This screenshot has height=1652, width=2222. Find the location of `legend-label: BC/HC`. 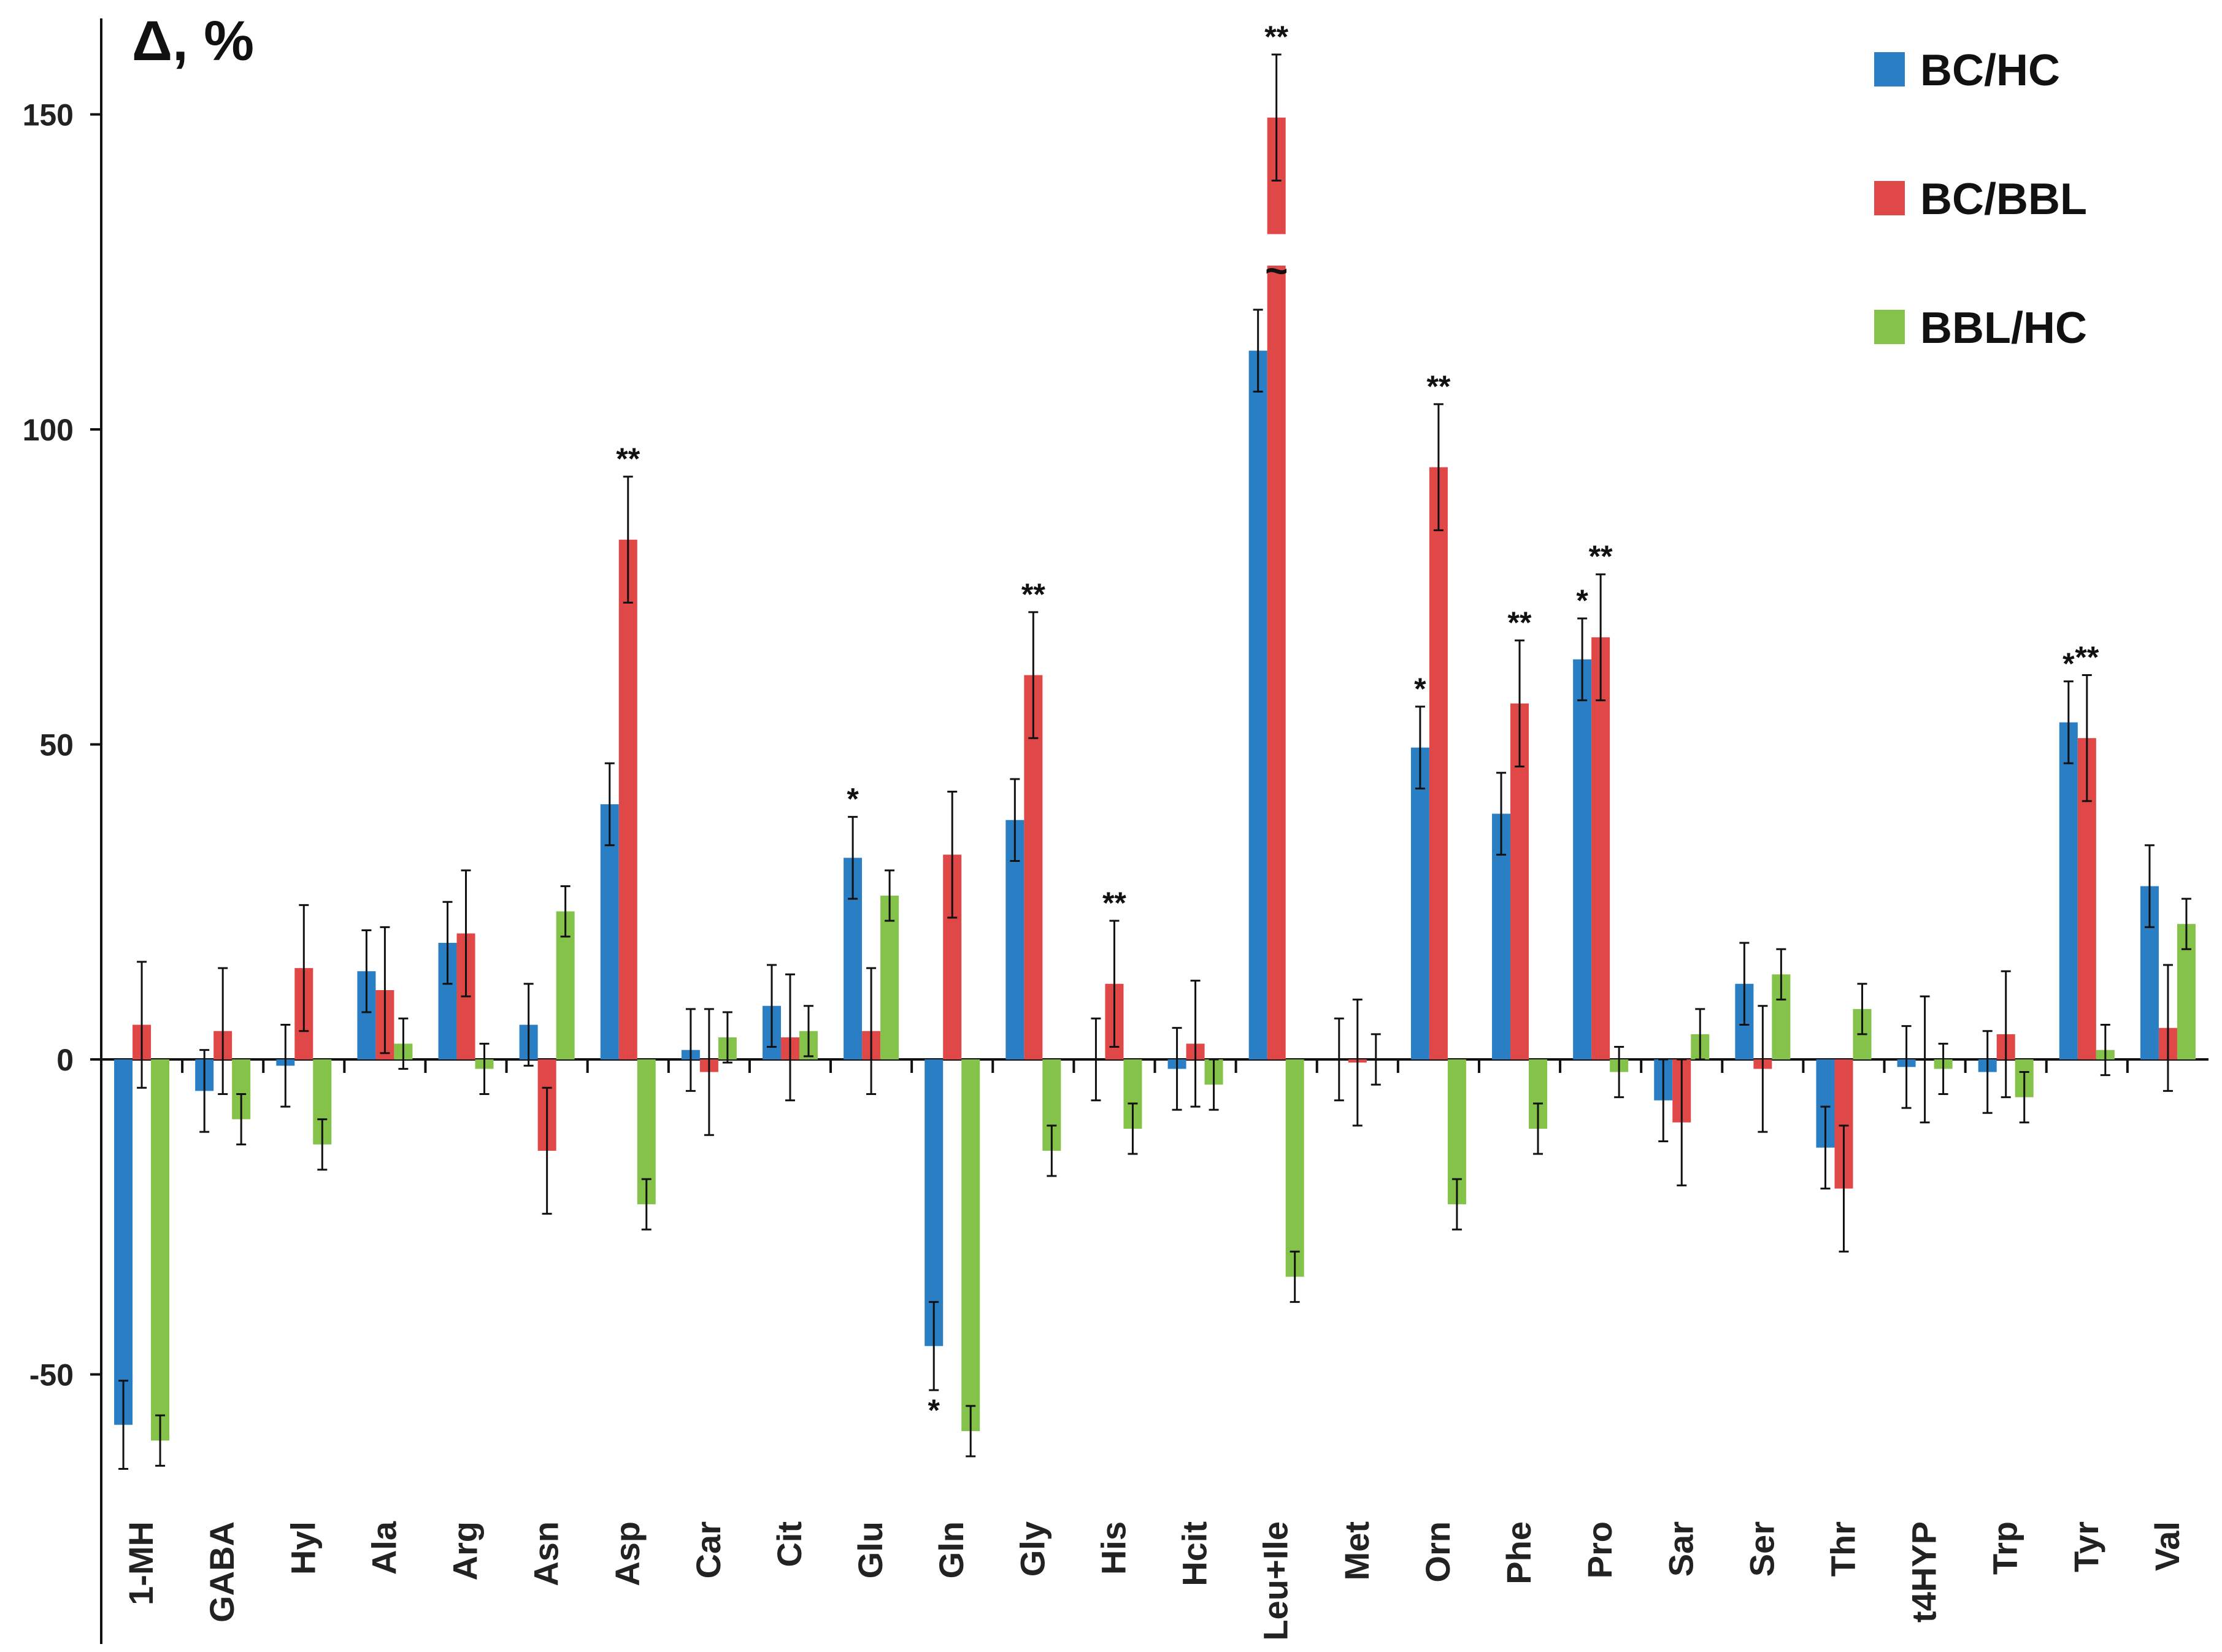

legend-label: BC/HC is located at coordinates (1990, 70).